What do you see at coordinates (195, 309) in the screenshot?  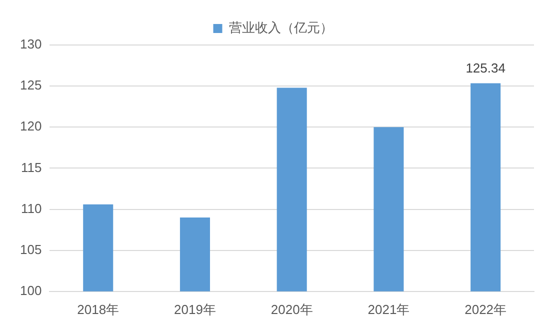 I see `x-tick-label: 2019年` at bounding box center [195, 309].